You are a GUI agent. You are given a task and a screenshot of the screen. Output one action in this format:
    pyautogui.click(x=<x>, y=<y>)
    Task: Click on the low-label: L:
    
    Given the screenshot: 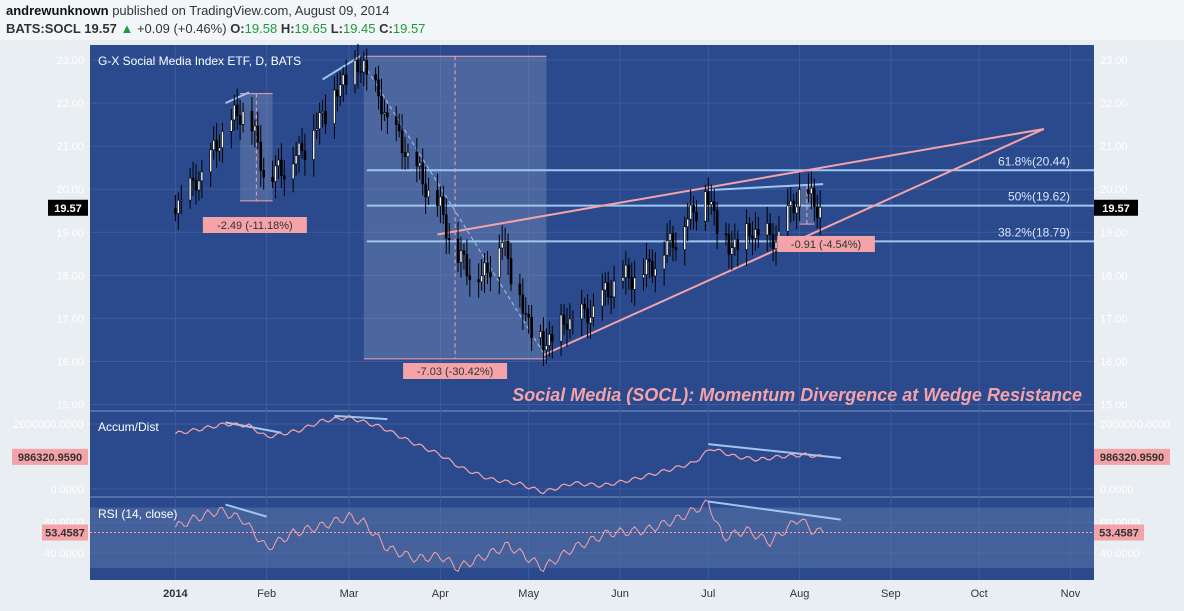 What is the action you would take?
    pyautogui.click(x=336, y=28)
    